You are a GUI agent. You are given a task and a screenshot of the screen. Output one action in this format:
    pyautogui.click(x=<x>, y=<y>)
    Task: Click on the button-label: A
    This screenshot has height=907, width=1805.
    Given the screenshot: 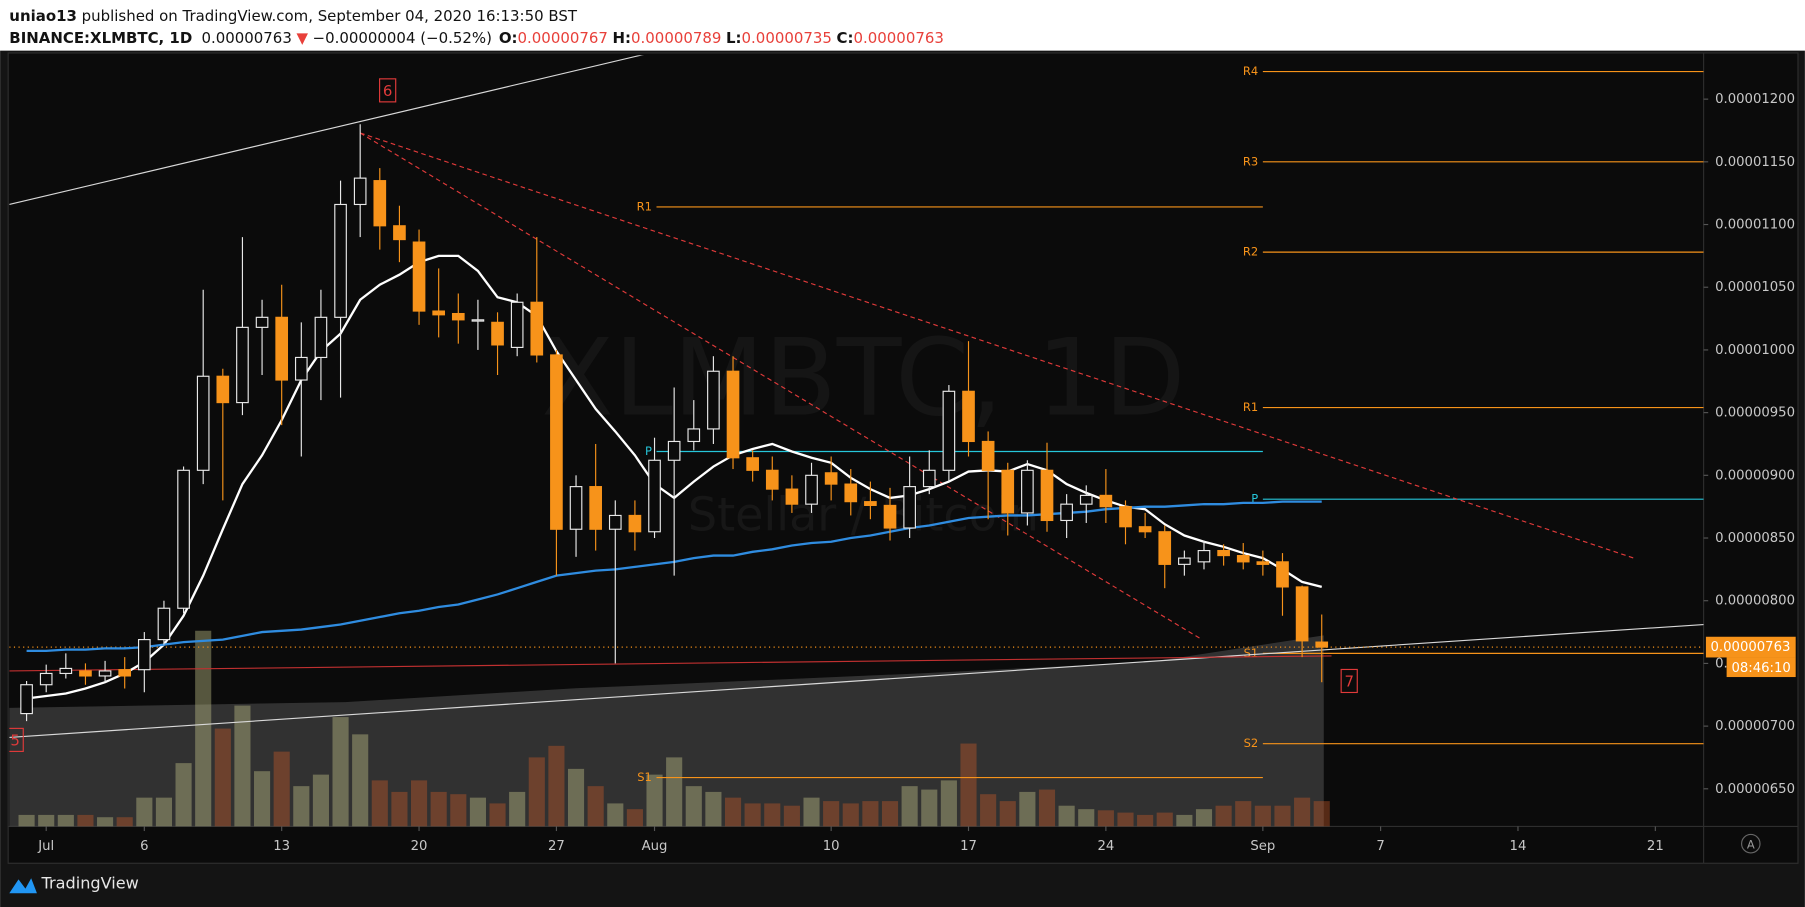 What is the action you would take?
    pyautogui.click(x=1751, y=844)
    